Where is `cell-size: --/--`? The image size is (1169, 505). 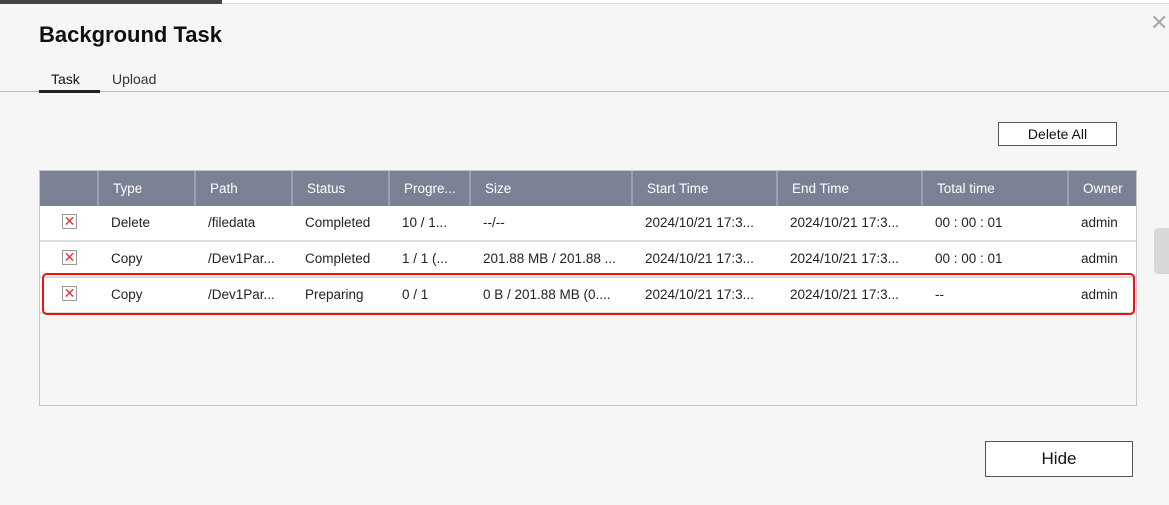 cell-size: --/-- is located at coordinates (494, 222).